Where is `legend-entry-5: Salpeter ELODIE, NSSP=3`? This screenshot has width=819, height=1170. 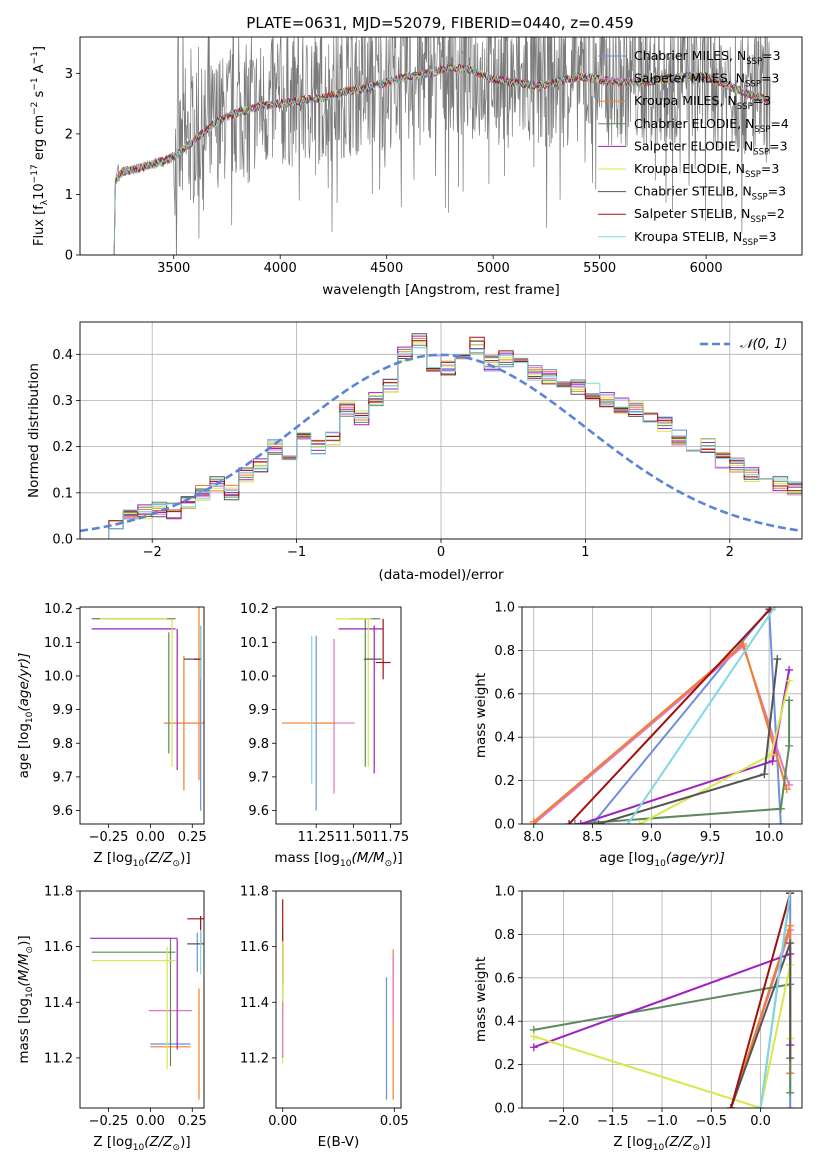 legend-entry-5: Salpeter ELODIE, NSSP=3 is located at coordinates (711, 147).